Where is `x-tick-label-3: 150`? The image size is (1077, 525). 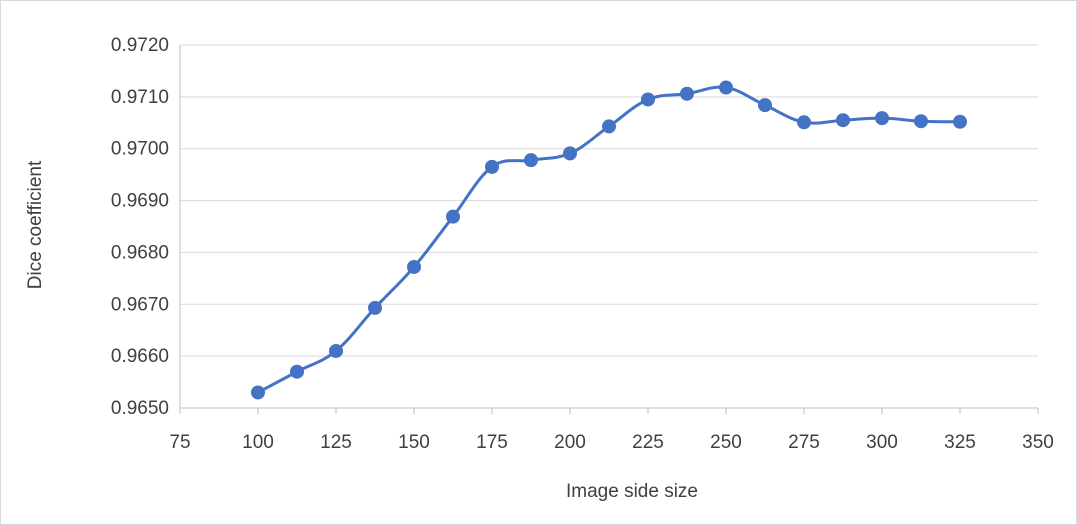 x-tick-label-3: 150 is located at coordinates (414, 442).